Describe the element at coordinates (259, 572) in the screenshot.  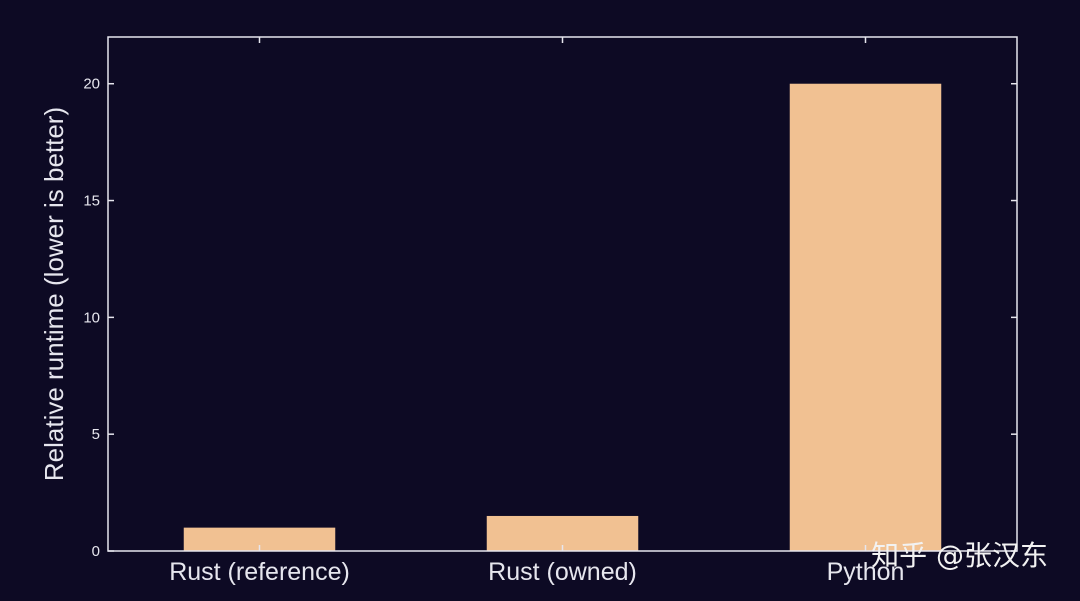
I see `x-tick-label-1: Rust (reference)` at that location.